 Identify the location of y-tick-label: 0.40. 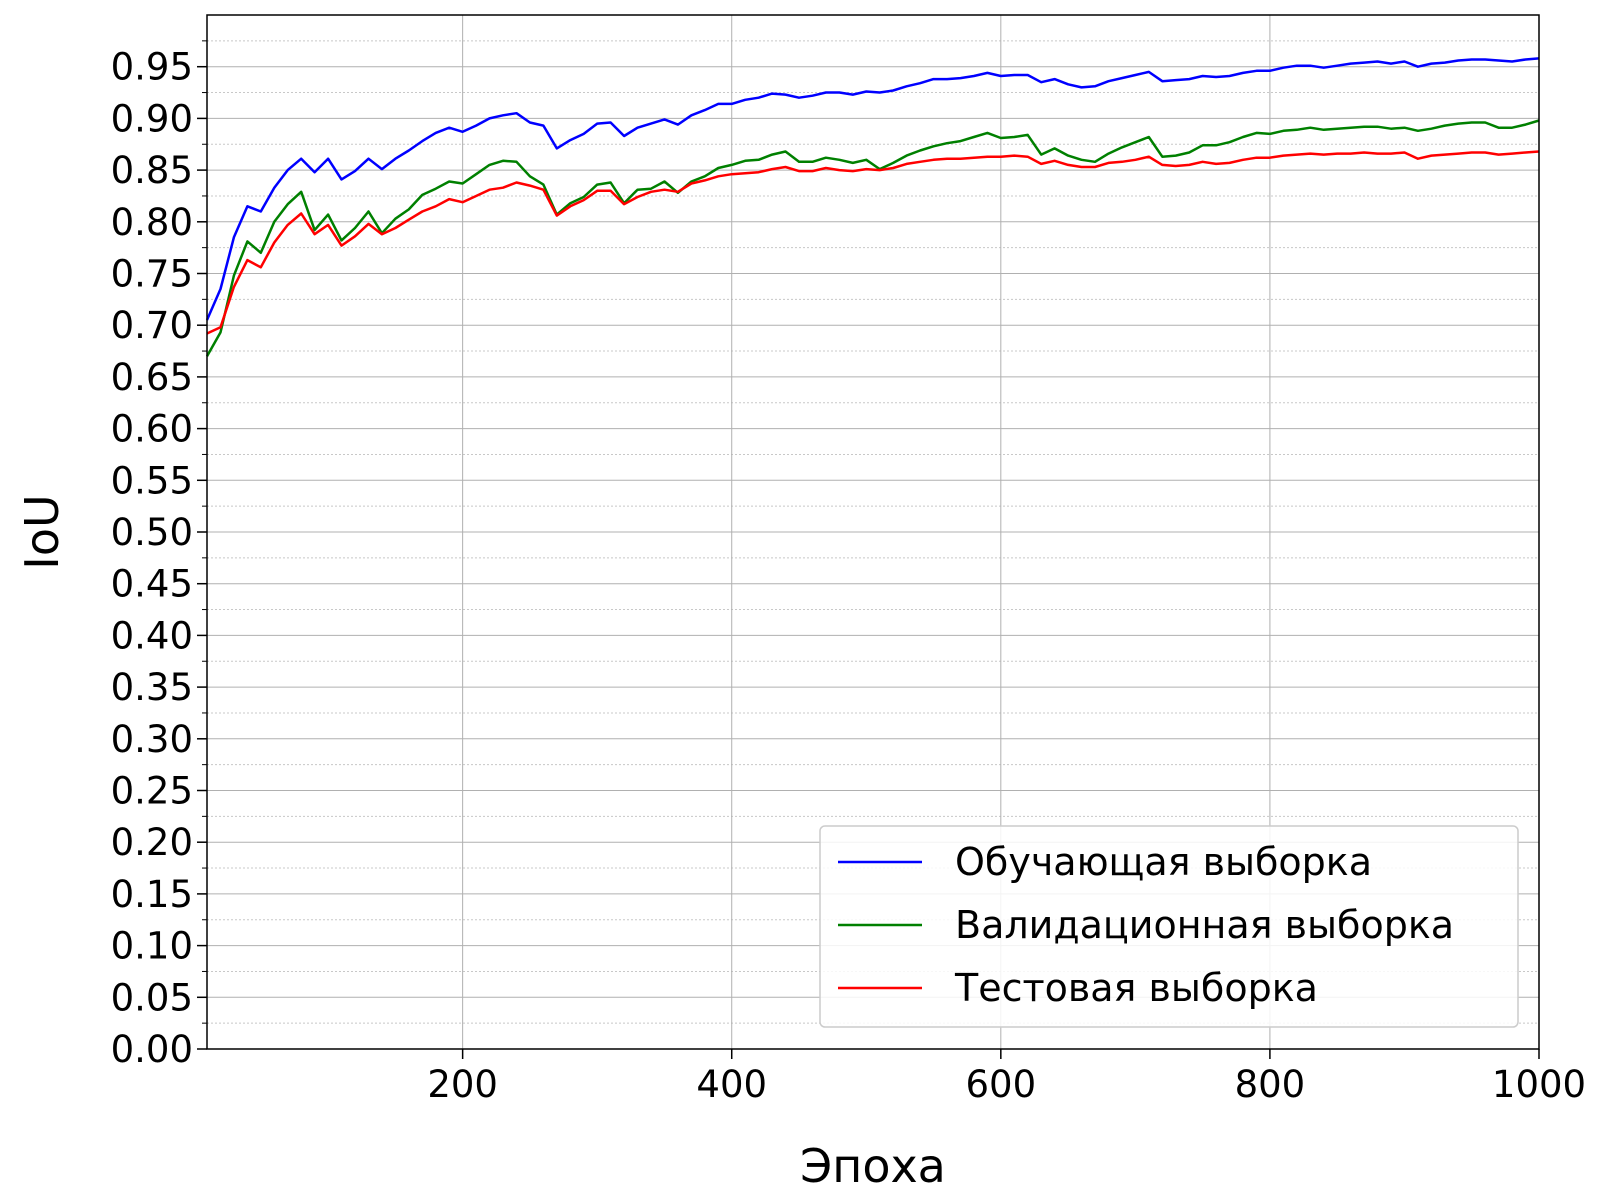
(152, 635).